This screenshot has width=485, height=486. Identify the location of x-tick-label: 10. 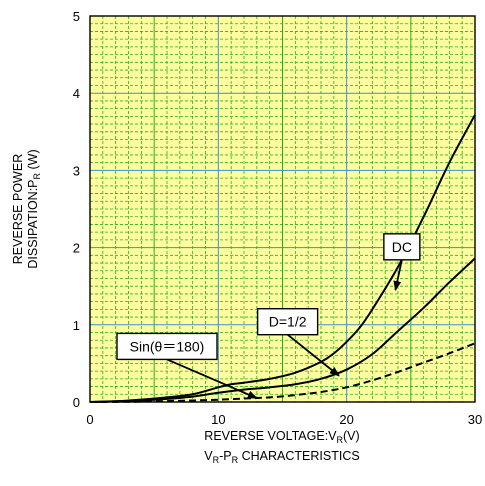
(218, 419).